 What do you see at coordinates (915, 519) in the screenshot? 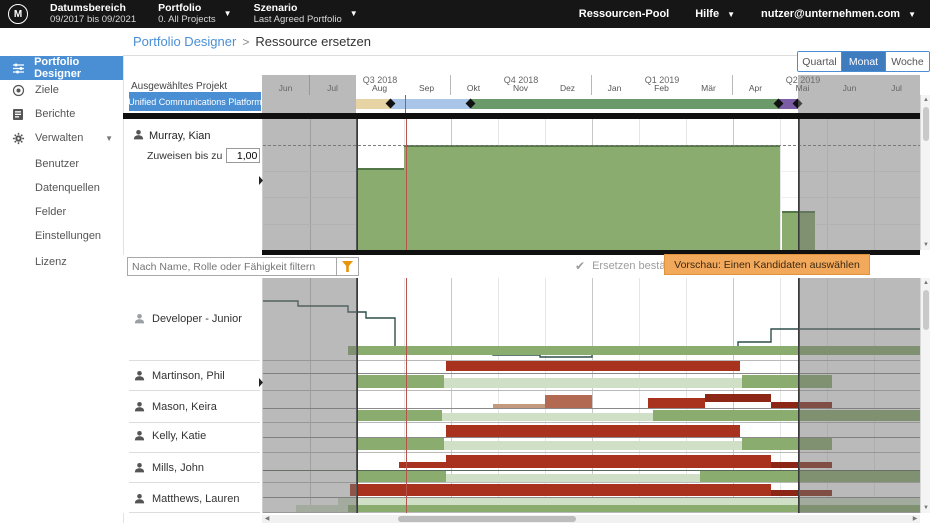
I see `scroll-right-icon: ▶` at bounding box center [915, 519].